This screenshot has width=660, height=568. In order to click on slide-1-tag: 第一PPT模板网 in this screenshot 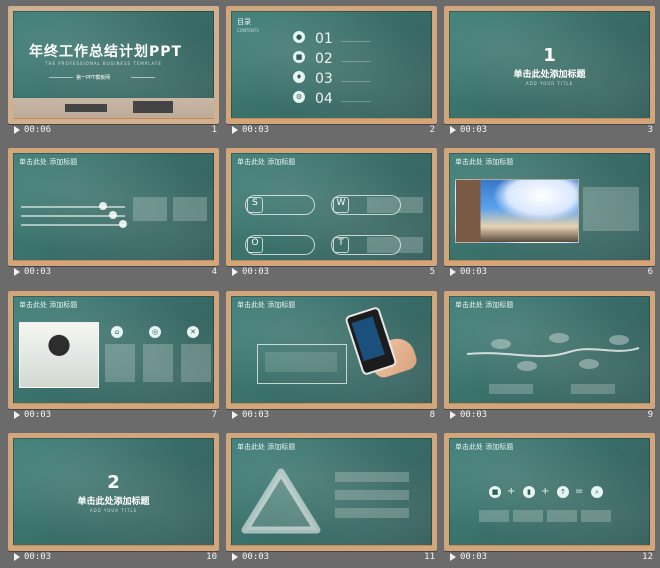, I will do `click(93, 78)`.